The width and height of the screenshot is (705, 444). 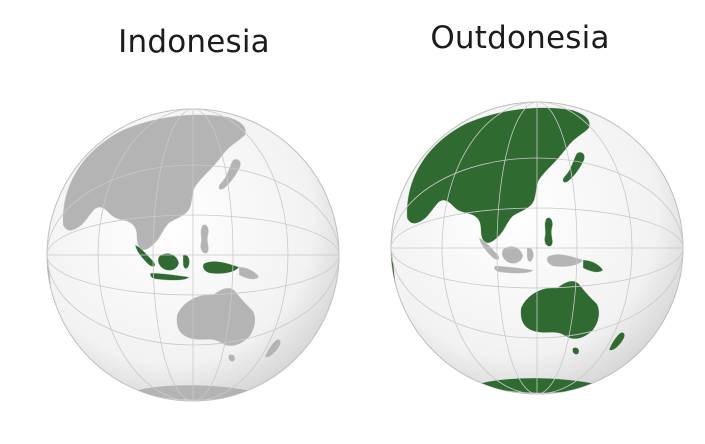 What do you see at coordinates (194, 42) in the screenshot?
I see `panel-title: Indonesia` at bounding box center [194, 42].